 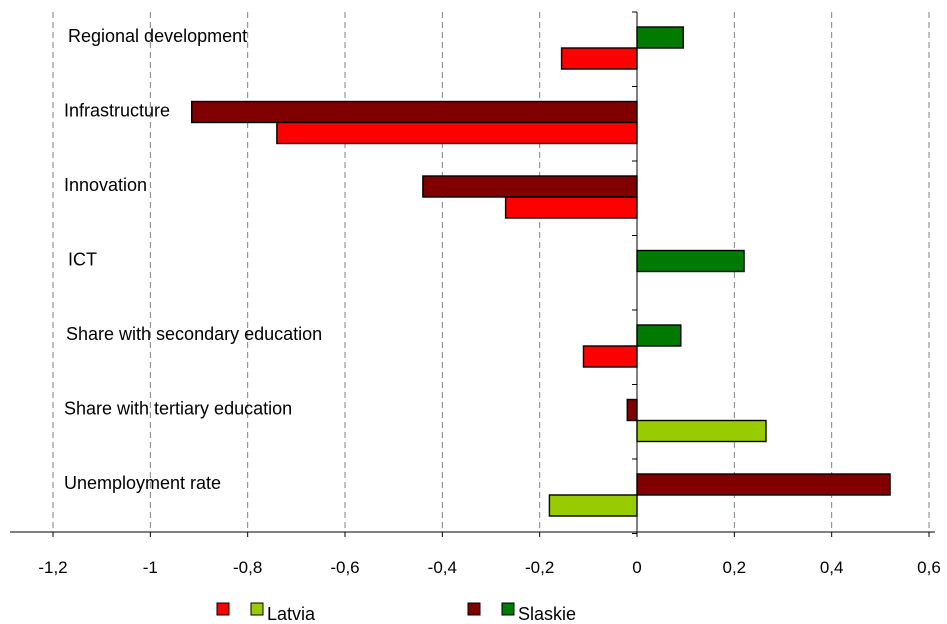 What do you see at coordinates (105, 185) in the screenshot?
I see `category-label: Innovation` at bounding box center [105, 185].